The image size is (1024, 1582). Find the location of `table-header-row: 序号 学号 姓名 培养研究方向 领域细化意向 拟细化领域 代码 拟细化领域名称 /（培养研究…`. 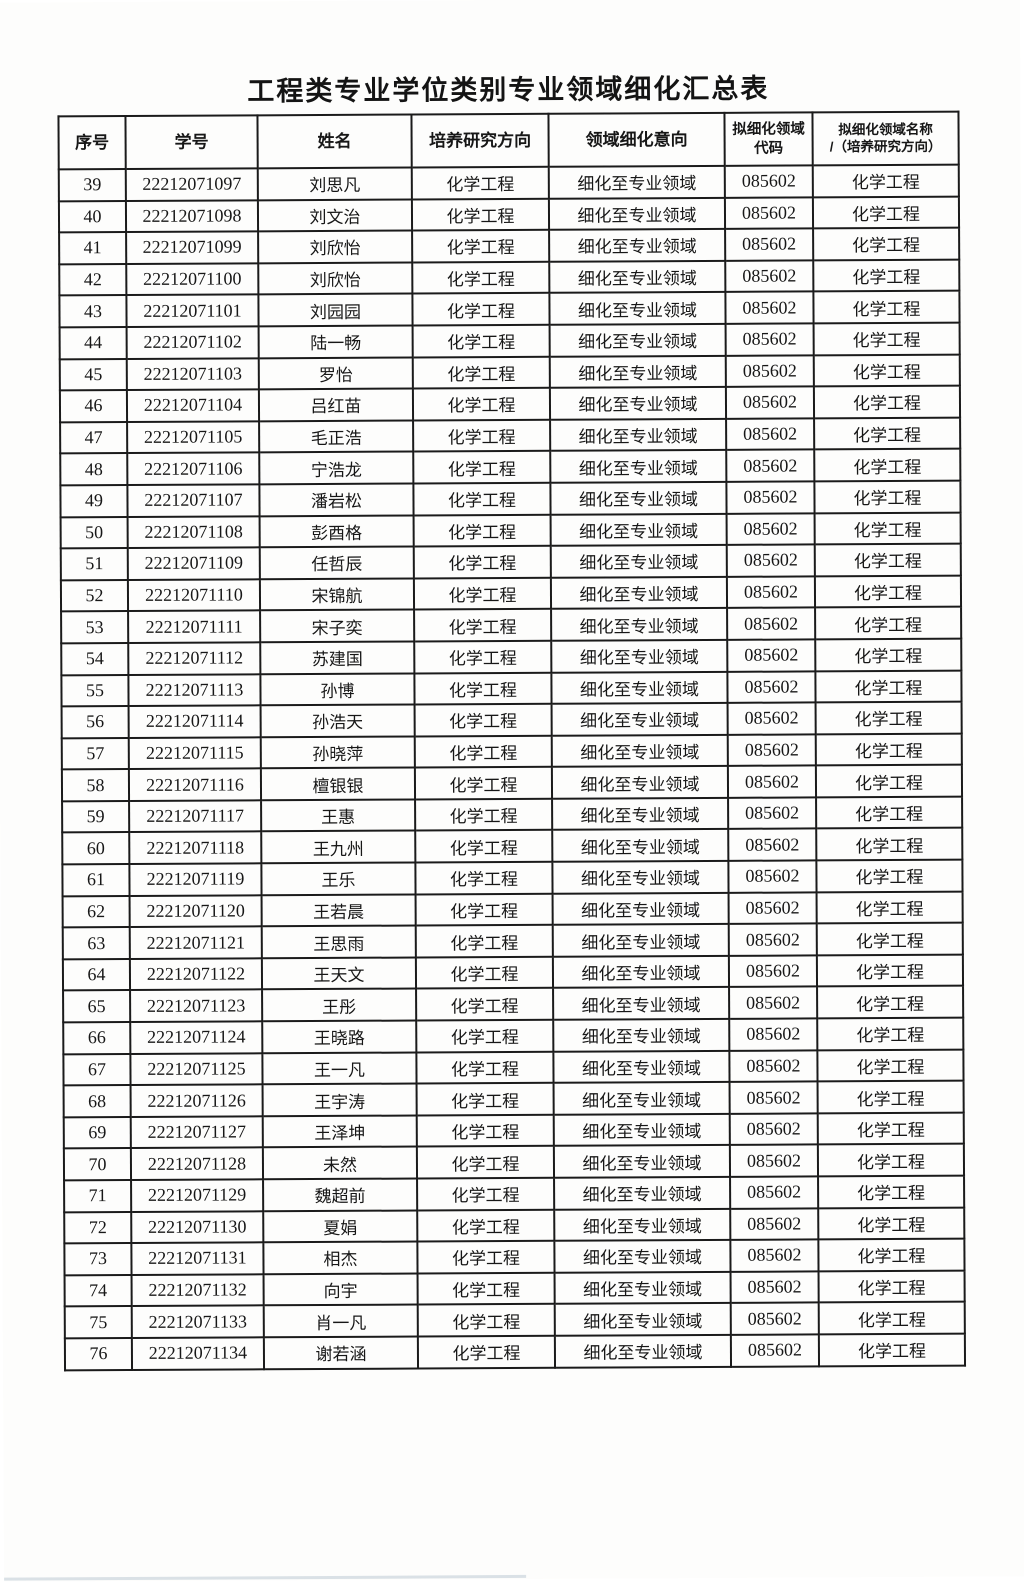

table-header-row: 序号 学号 姓名 培养研究方向 领域细化意向 拟细化领域 代码 拟细化领域名称 /（培养研究… is located at coordinates (508, 140).